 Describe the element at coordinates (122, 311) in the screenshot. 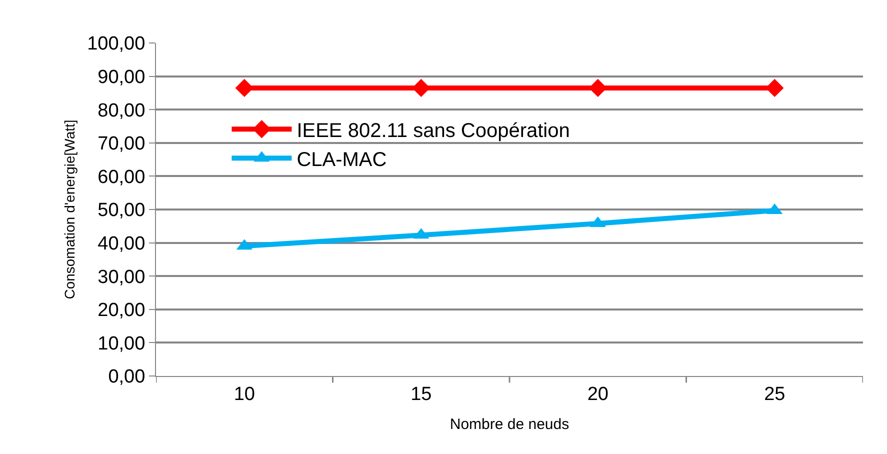

I see `y-tick-label: 20,00` at that location.